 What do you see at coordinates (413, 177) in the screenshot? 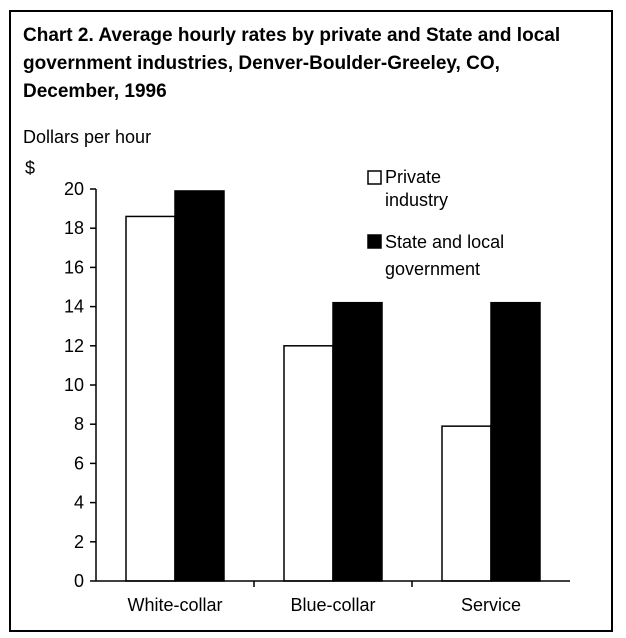
I see `legend-label-private-line1: Private` at bounding box center [413, 177].